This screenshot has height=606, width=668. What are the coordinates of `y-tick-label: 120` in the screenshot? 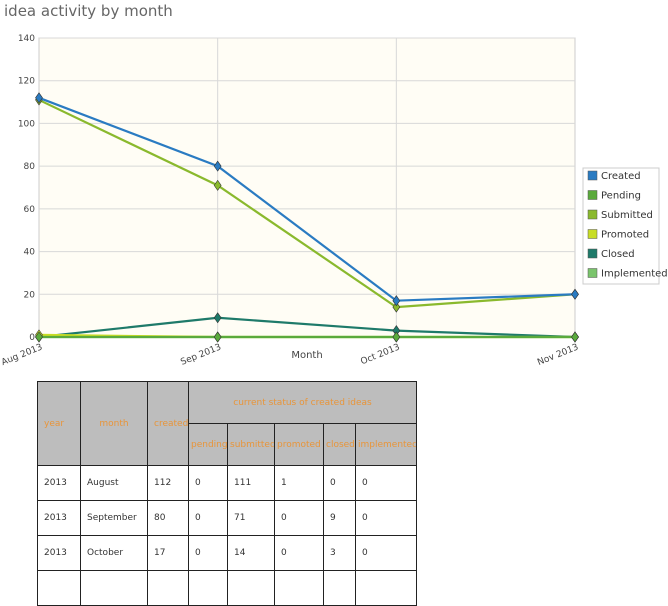 It's located at (26, 82).